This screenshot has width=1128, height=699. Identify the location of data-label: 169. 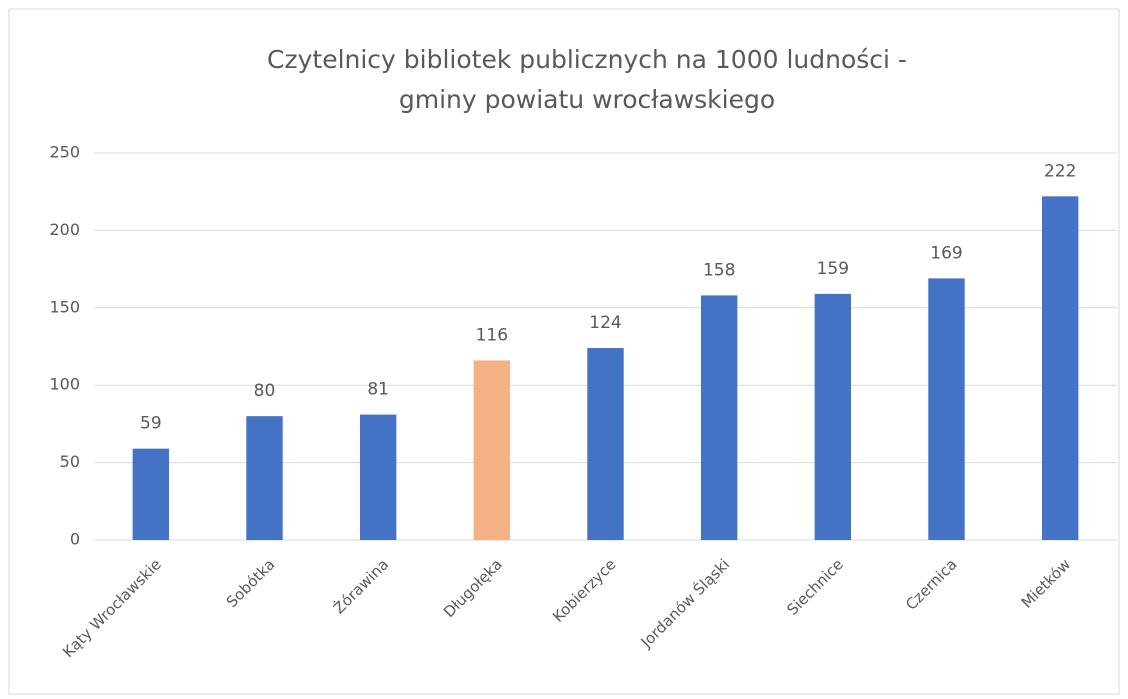
(946, 253).